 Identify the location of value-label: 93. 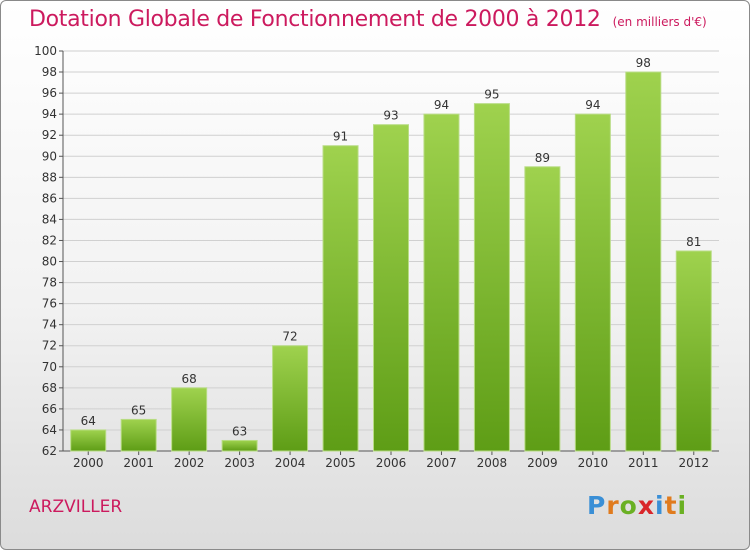
(390, 116).